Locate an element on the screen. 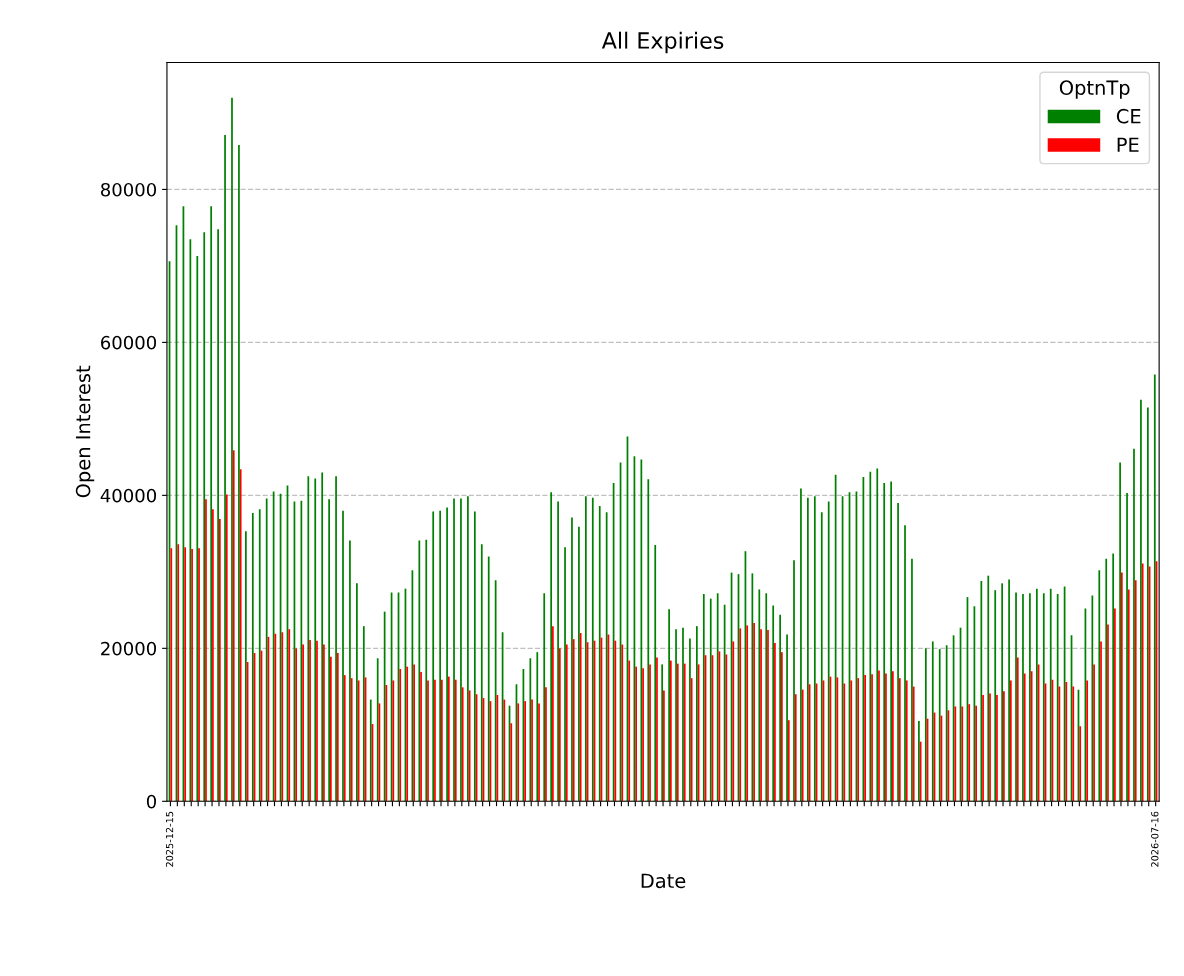 This screenshot has height=976, width=1184. y-tick-label: 40000 is located at coordinates (128, 495).